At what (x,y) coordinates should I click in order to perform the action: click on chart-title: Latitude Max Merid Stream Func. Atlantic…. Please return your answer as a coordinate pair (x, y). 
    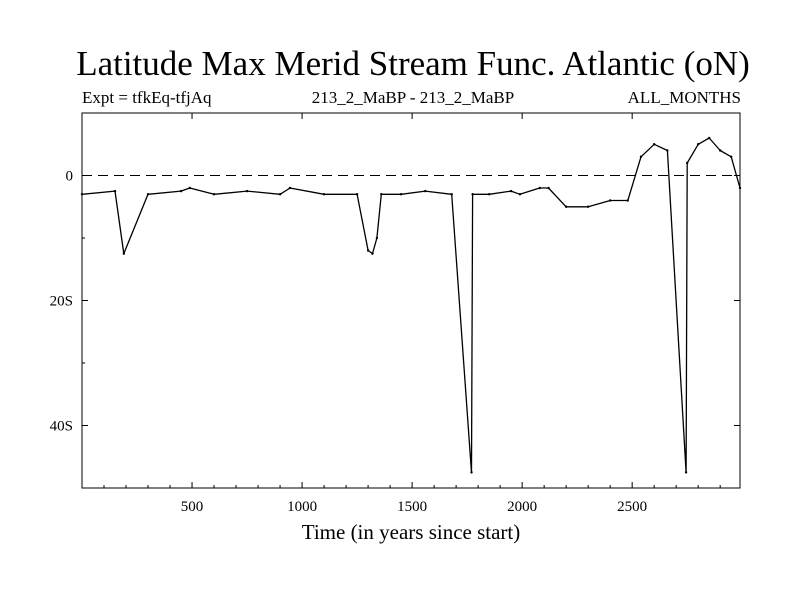
    Looking at the image, I should click on (413, 63).